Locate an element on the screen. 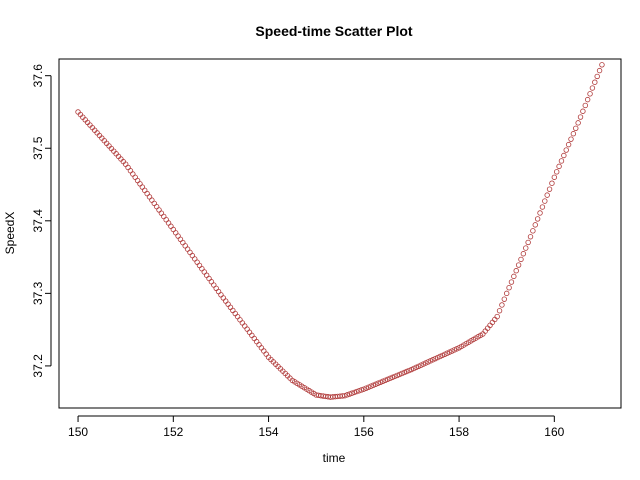  x-tick-label: 160 is located at coordinates (554, 432).